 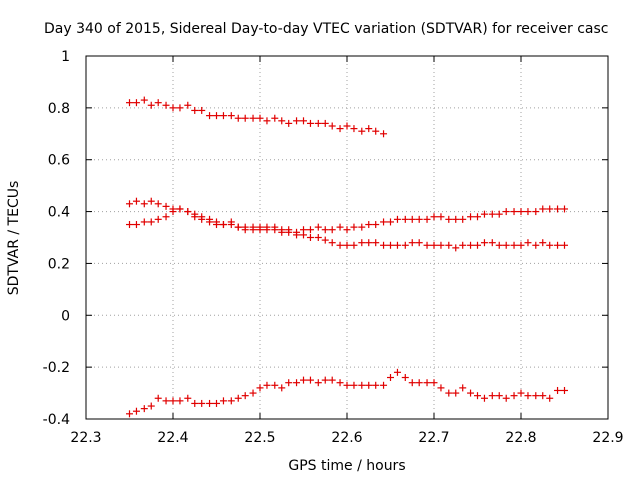 I want to click on y-axis-label: SDTVAR / TECUs, so click(x=14, y=238).